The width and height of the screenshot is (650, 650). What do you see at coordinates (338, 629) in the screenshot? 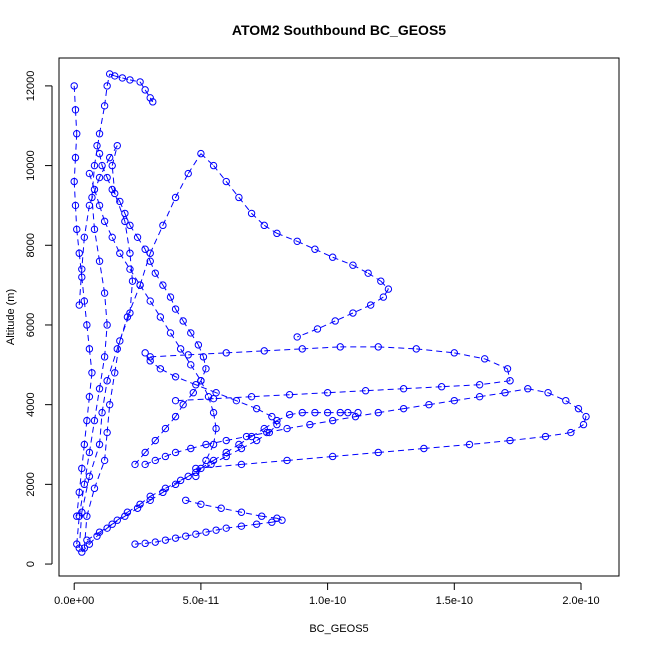
I see `x-axis-label: BC_GEOS5` at bounding box center [338, 629].